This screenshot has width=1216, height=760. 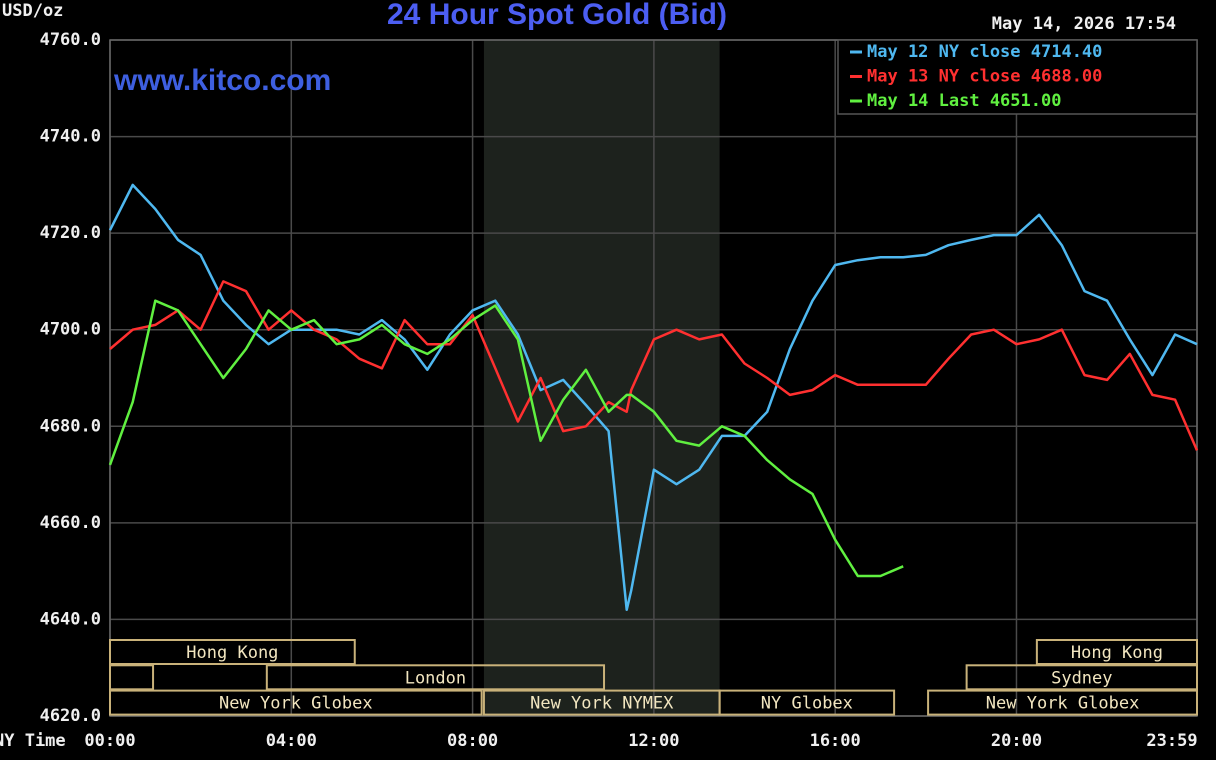 I want to click on legend-box, so click(x=1017, y=77).